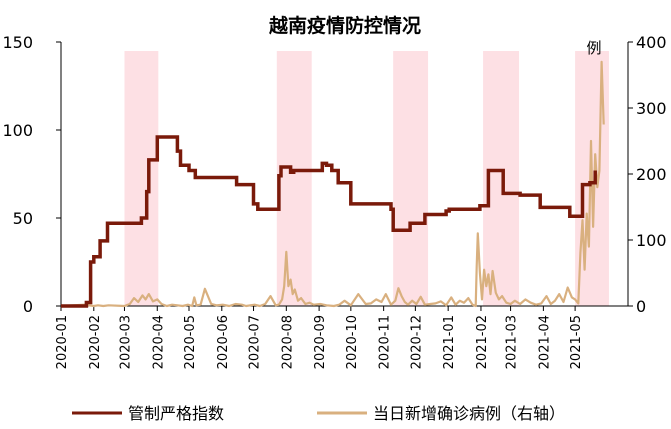 Image resolution: width=671 pixels, height=429 pixels. Describe the element at coordinates (62, 342) in the screenshot. I see `x-tick-label: 2020-01` at that location.